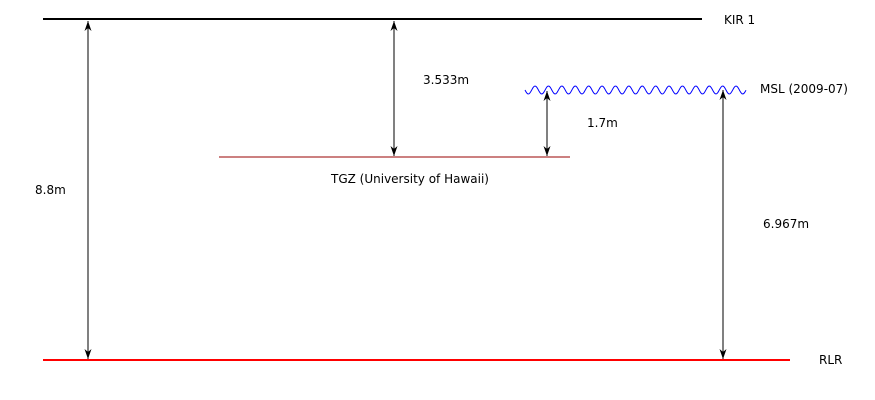 The width and height of the screenshot is (875, 400). Describe the element at coordinates (50, 190) in the screenshot. I see `kir1-rlr-distance: 8.8m` at that location.